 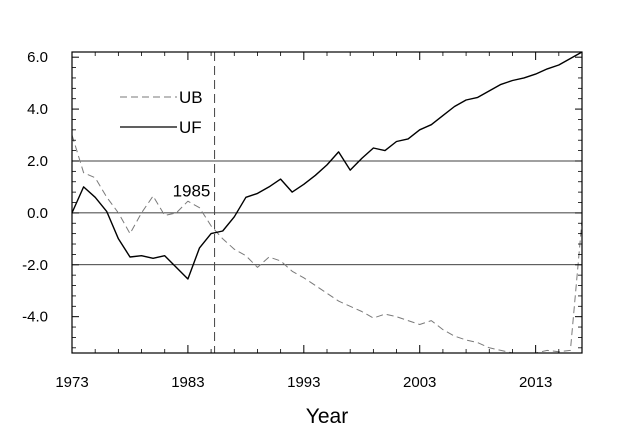 What do you see at coordinates (419, 382) in the screenshot?
I see `x-tick-label: 2003` at bounding box center [419, 382].